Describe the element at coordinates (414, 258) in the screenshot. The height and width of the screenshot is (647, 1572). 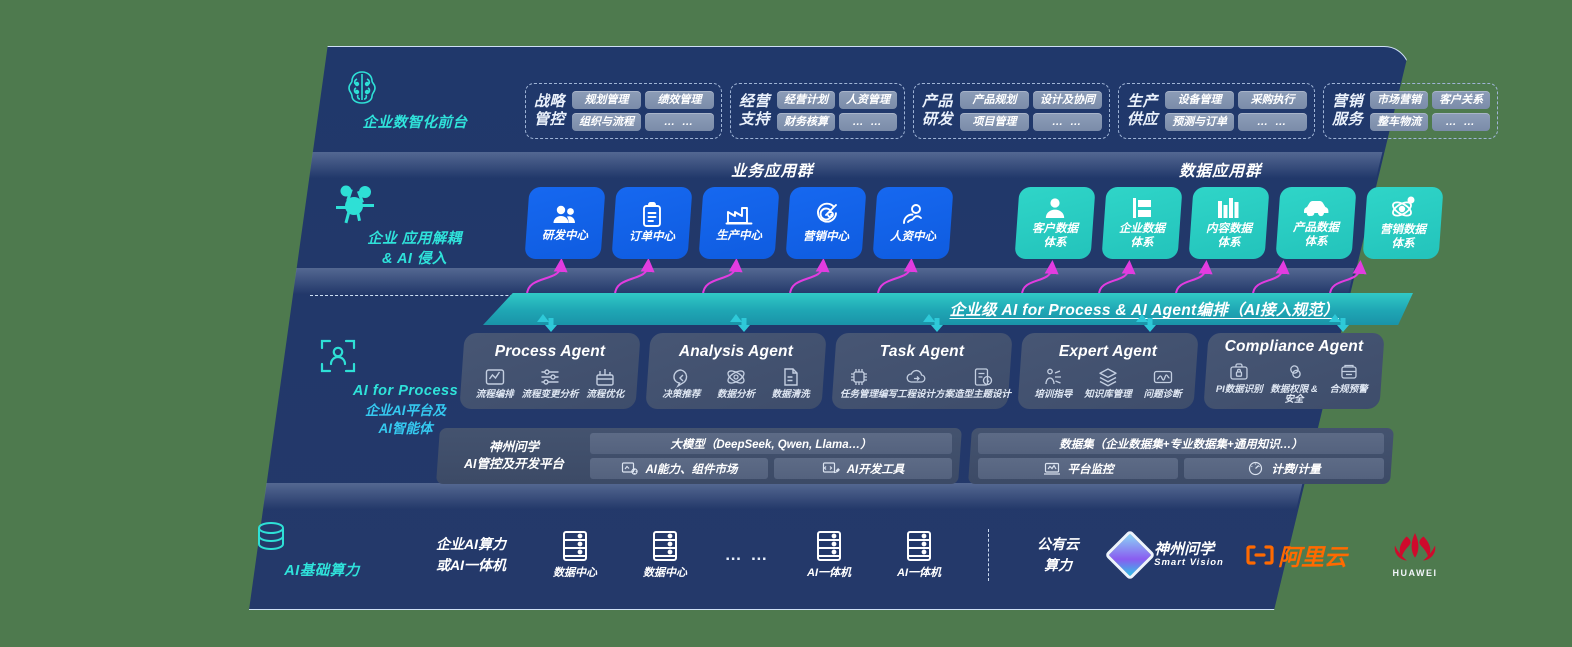
I see `rail-label-2b: & AI 侵入` at that location.